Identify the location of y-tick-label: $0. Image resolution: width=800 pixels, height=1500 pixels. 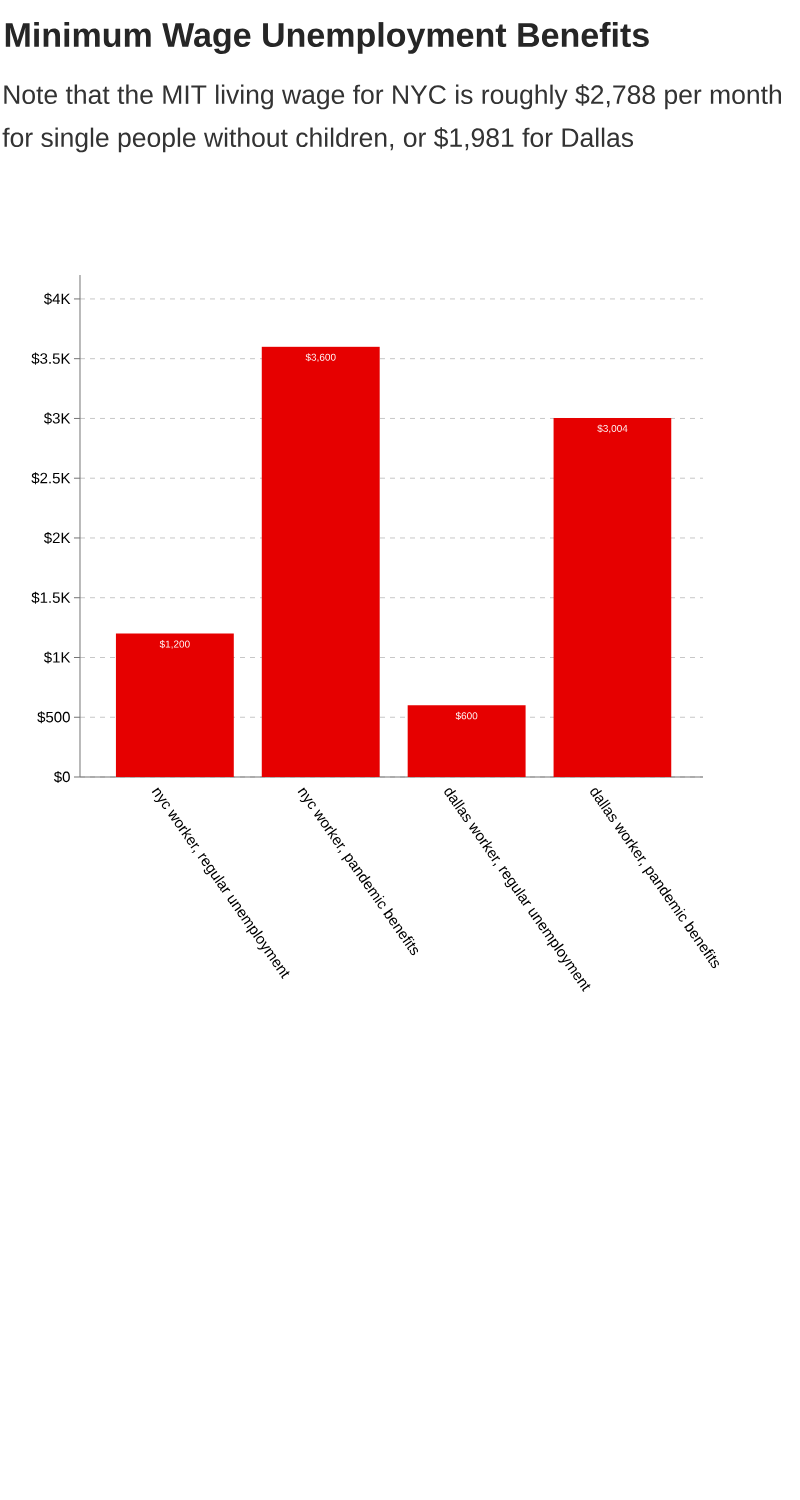
(61, 777).